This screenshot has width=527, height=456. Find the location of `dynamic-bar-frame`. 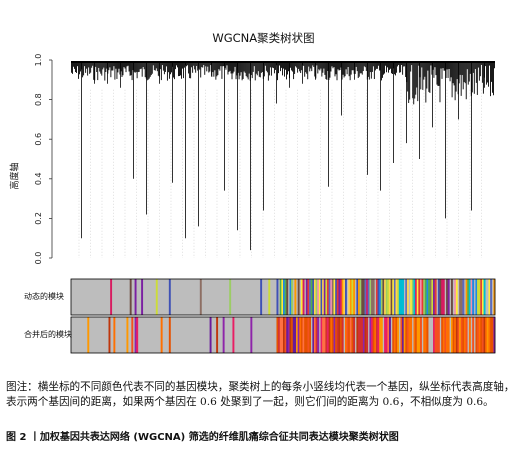

dynamic-bar-frame is located at coordinates (283, 297).